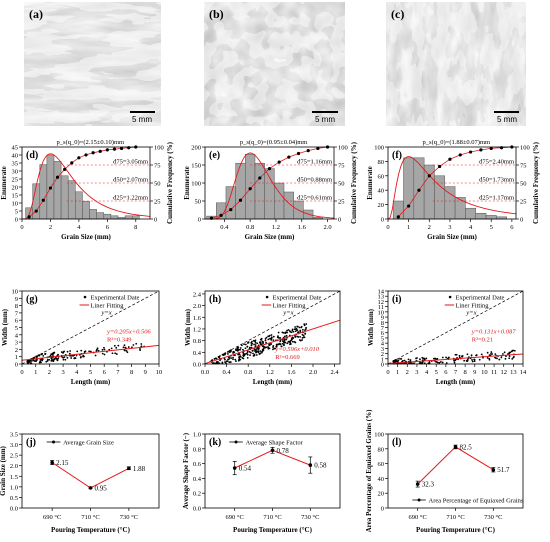  Describe the element at coordinates (381, 307) in the screenshot. I see `y-tick-label: 11` at that location.